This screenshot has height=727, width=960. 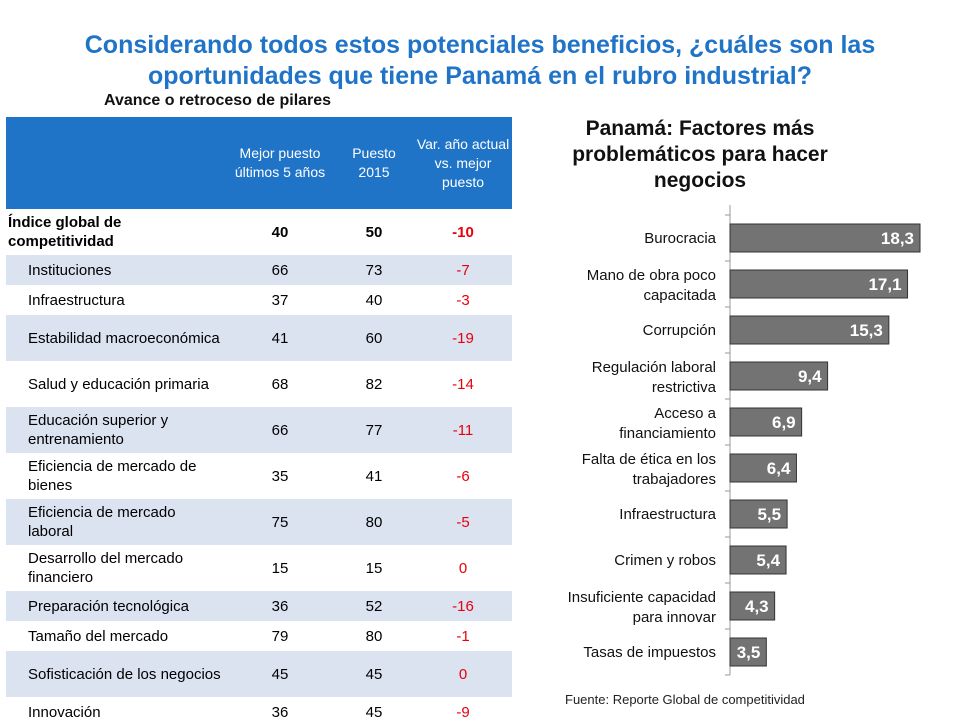 What do you see at coordinates (218, 100) in the screenshot?
I see `table-caption: Avance o retroceso de pilares` at bounding box center [218, 100].